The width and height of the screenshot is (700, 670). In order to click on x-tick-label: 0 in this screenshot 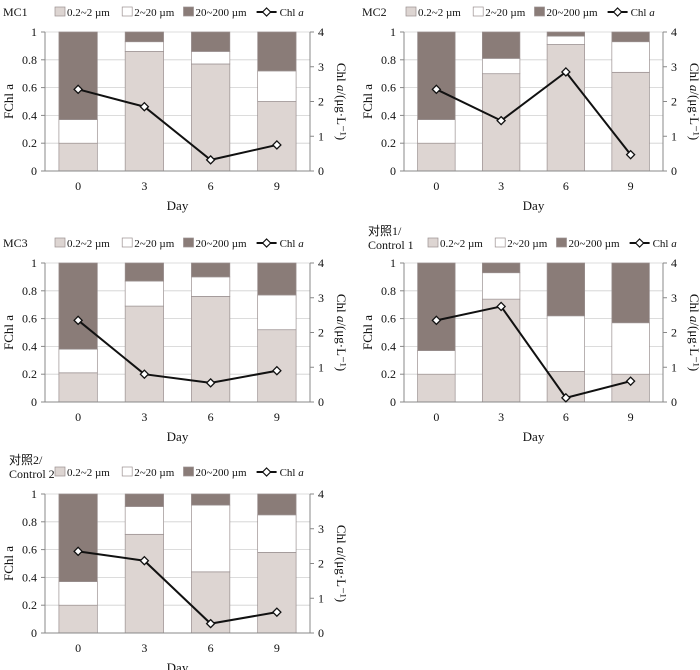, I will do `click(78, 648)`.